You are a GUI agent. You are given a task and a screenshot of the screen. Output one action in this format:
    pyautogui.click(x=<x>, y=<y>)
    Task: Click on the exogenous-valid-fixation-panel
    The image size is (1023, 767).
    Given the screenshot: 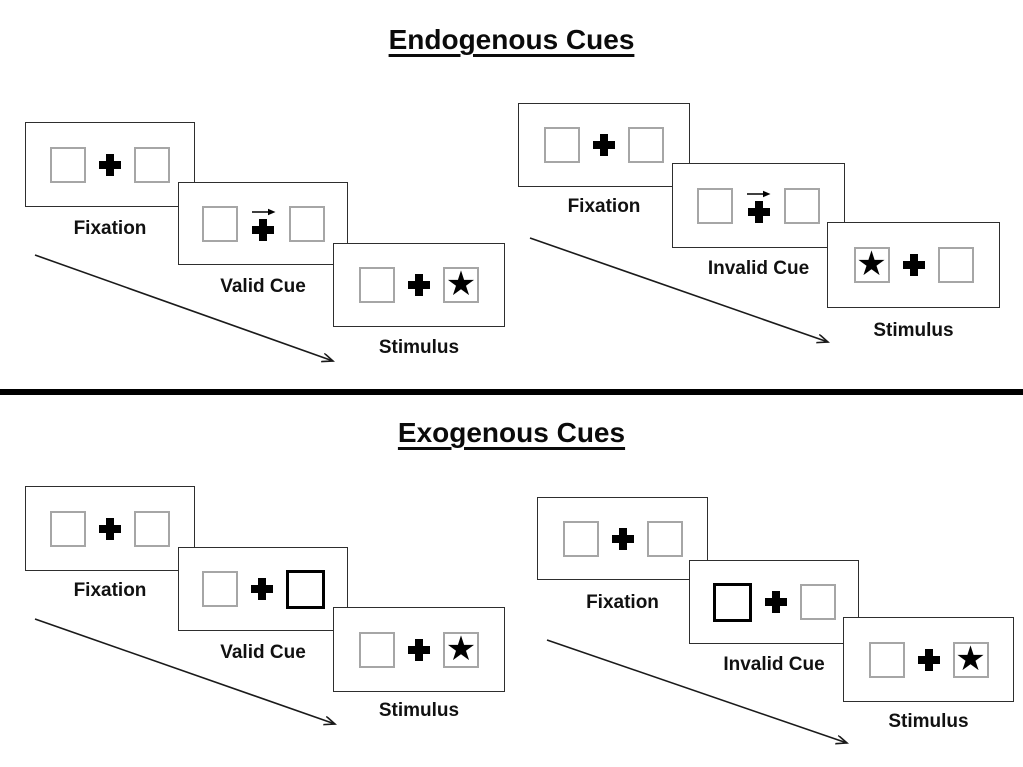 What is the action you would take?
    pyautogui.click(x=110, y=528)
    